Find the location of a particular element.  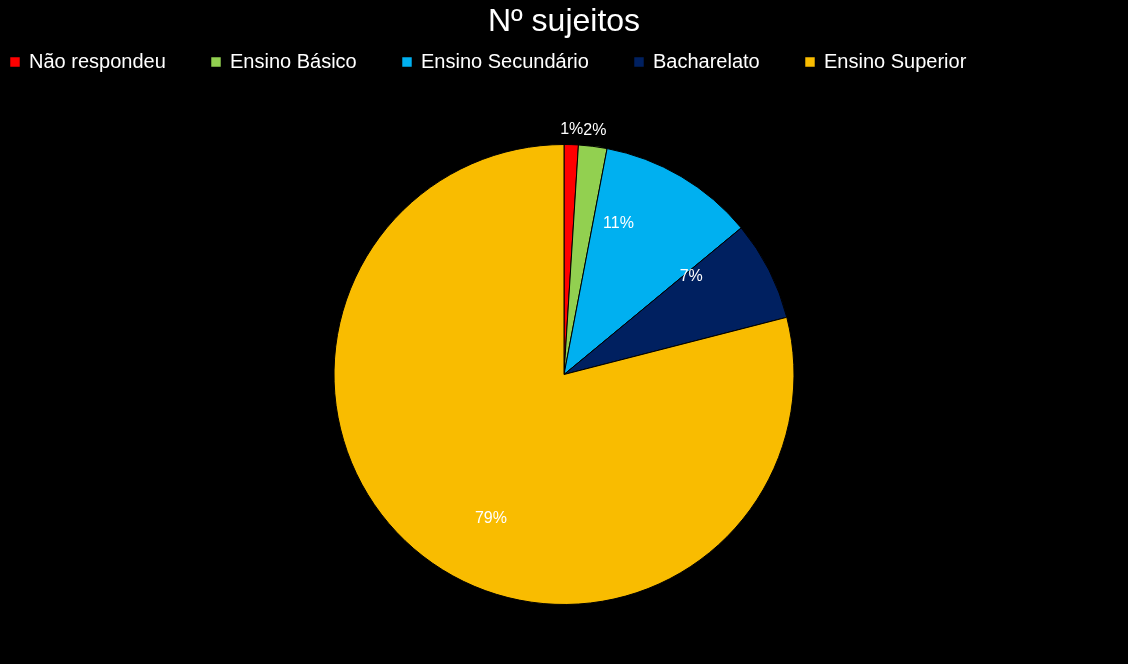

data-label: 11% is located at coordinates (618, 223).